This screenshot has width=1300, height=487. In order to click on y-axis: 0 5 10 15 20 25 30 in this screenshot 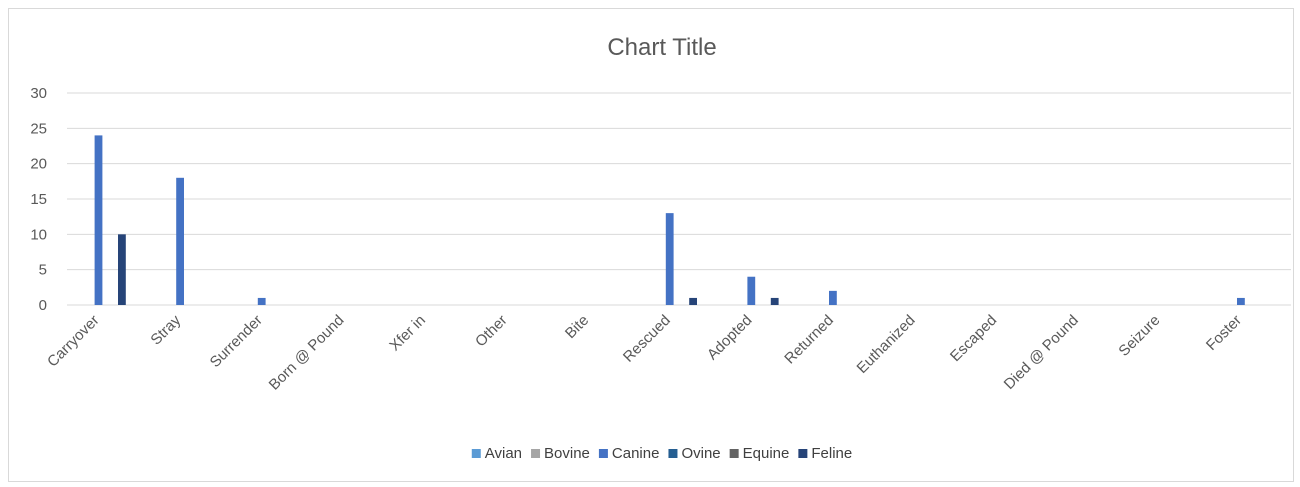, I will do `click(38, 199)`.